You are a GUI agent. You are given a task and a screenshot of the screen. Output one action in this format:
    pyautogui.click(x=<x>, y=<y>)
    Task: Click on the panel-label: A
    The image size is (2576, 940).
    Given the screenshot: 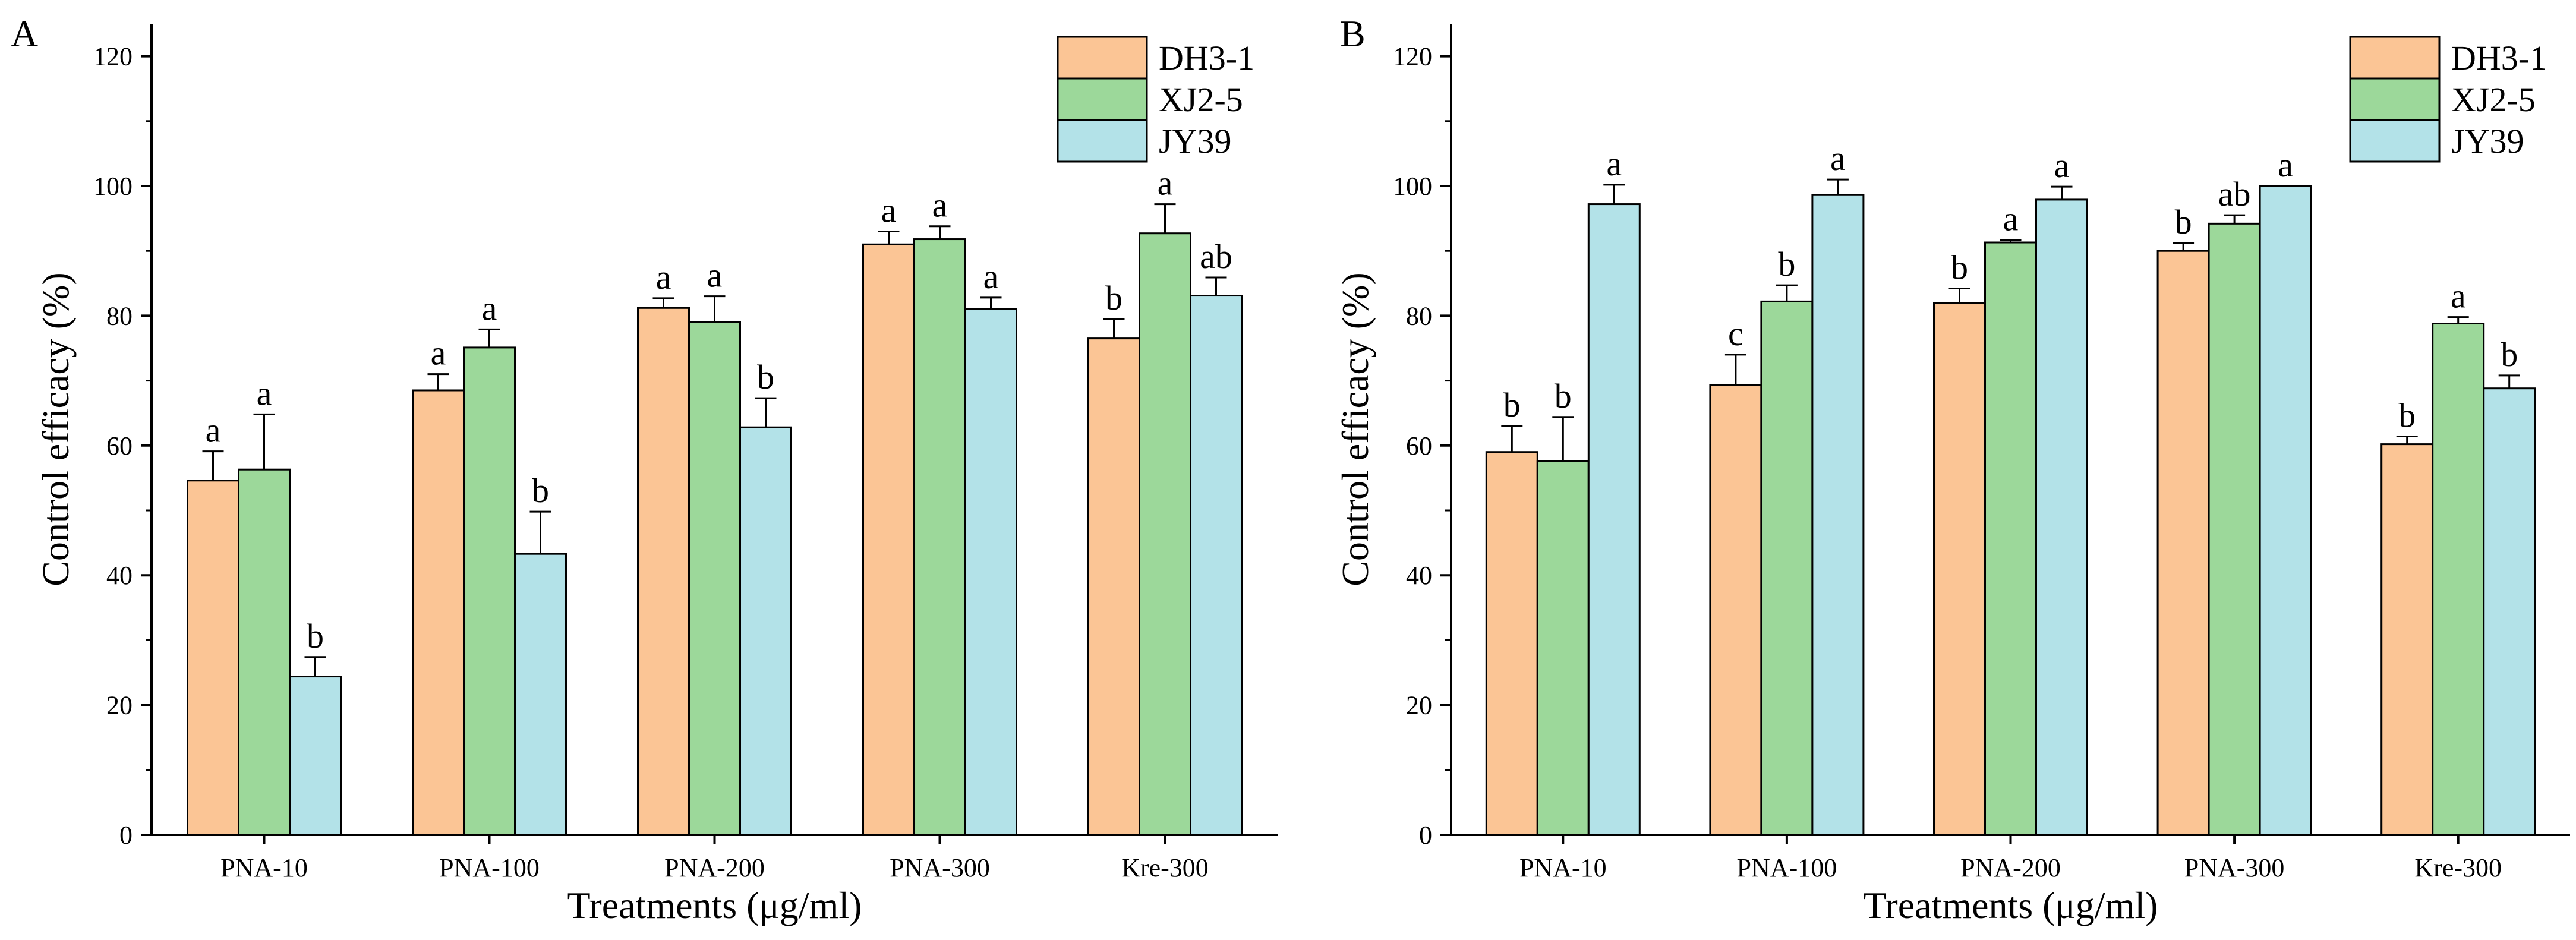 What is the action you would take?
    pyautogui.click(x=24, y=33)
    